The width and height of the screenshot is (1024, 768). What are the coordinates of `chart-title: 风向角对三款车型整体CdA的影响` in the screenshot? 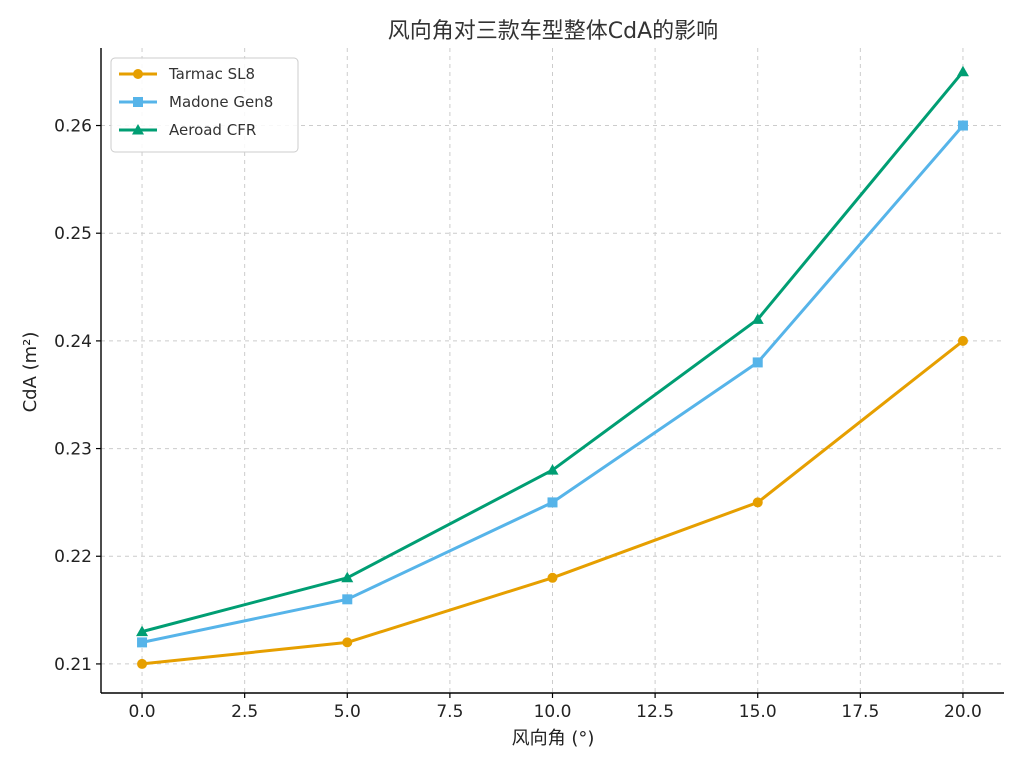 It's located at (553, 31).